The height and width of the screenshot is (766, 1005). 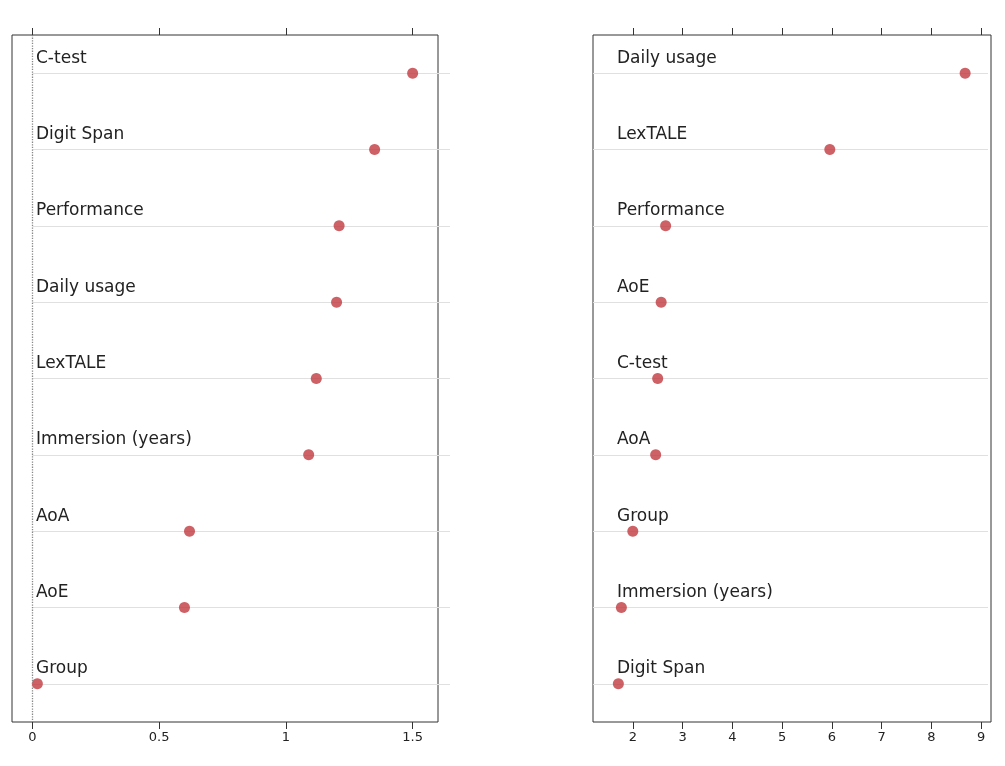 I want to click on x-tick-label: 5, so click(x=782, y=736).